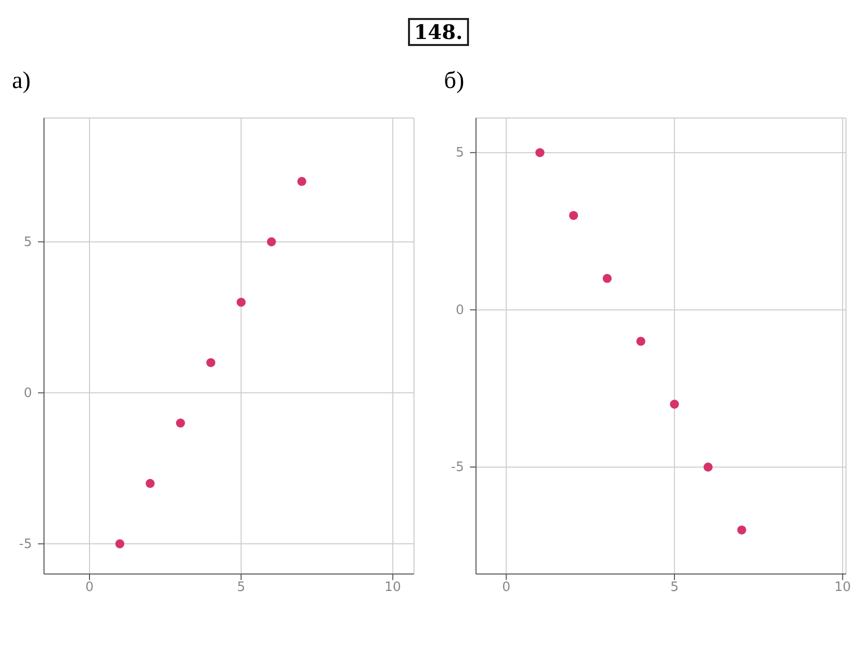 This screenshot has width=868, height=645. I want to click on chart-title: а), so click(22, 82).